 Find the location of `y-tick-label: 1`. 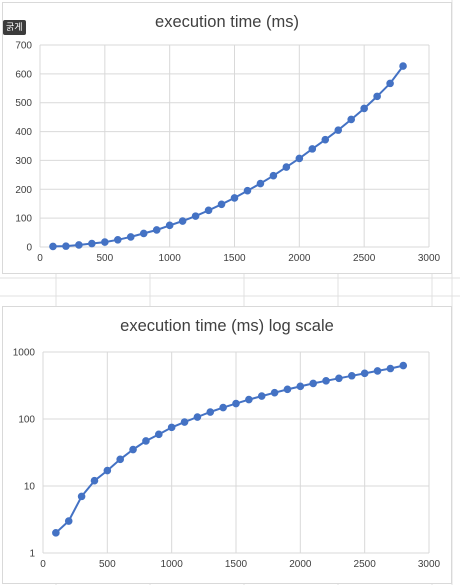

y-tick-label: 1 is located at coordinates (32, 554).